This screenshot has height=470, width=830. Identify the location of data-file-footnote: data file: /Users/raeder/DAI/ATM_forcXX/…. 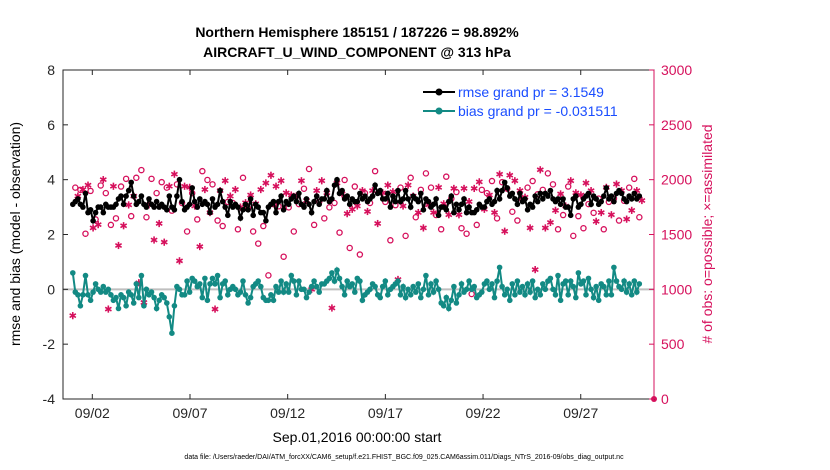
(404, 457).